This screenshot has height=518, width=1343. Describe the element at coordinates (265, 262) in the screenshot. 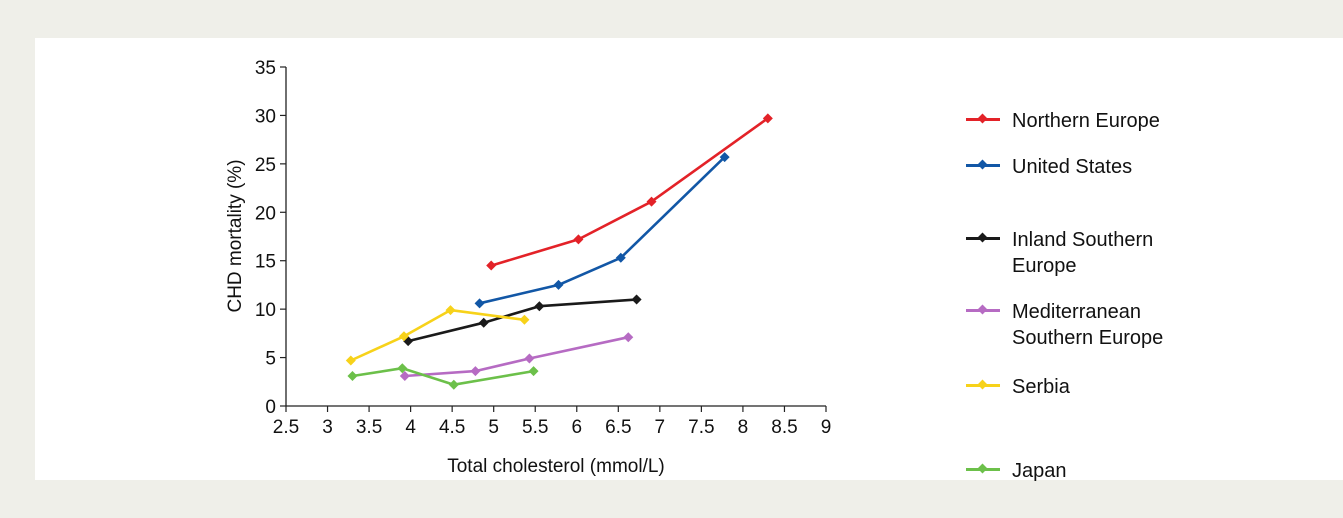

I see `y-tick-label: 15` at that location.